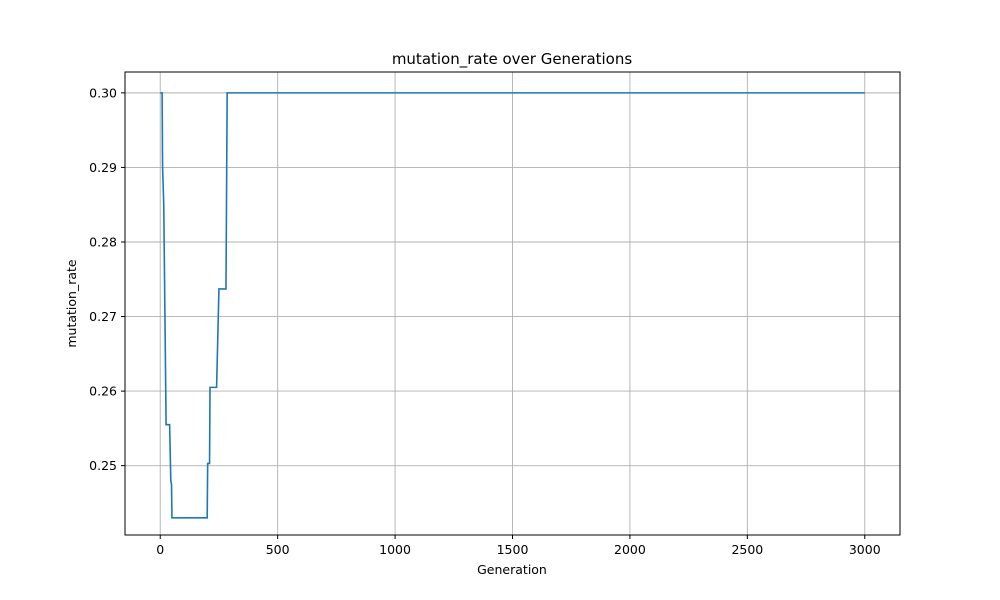  Describe the element at coordinates (103, 391) in the screenshot. I see `y-tick-label: 0.26` at that location.